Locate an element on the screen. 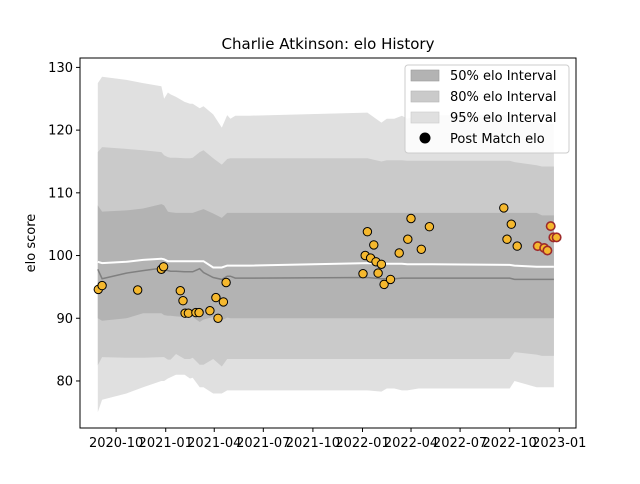  y-axis-label: elo score is located at coordinates (31, 243).